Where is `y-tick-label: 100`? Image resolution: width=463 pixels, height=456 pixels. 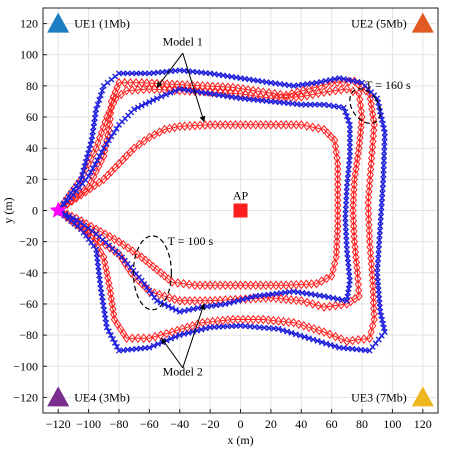 y-tick-label: 100 is located at coordinates (29, 55).